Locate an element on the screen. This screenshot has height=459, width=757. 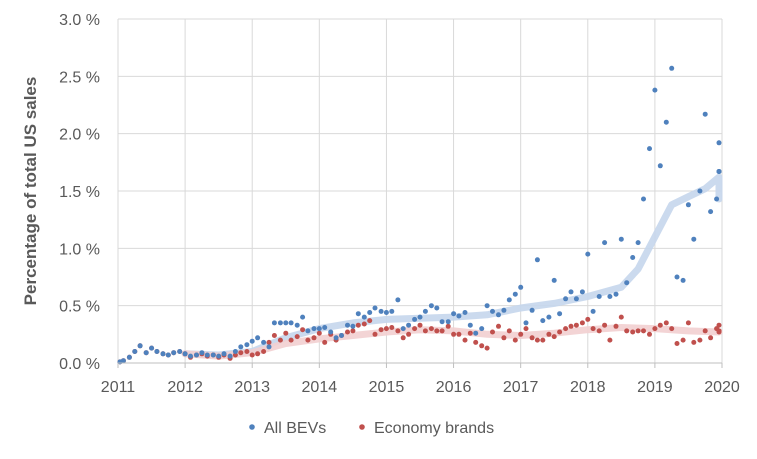
x-tick-label: 2020 is located at coordinates (722, 387).